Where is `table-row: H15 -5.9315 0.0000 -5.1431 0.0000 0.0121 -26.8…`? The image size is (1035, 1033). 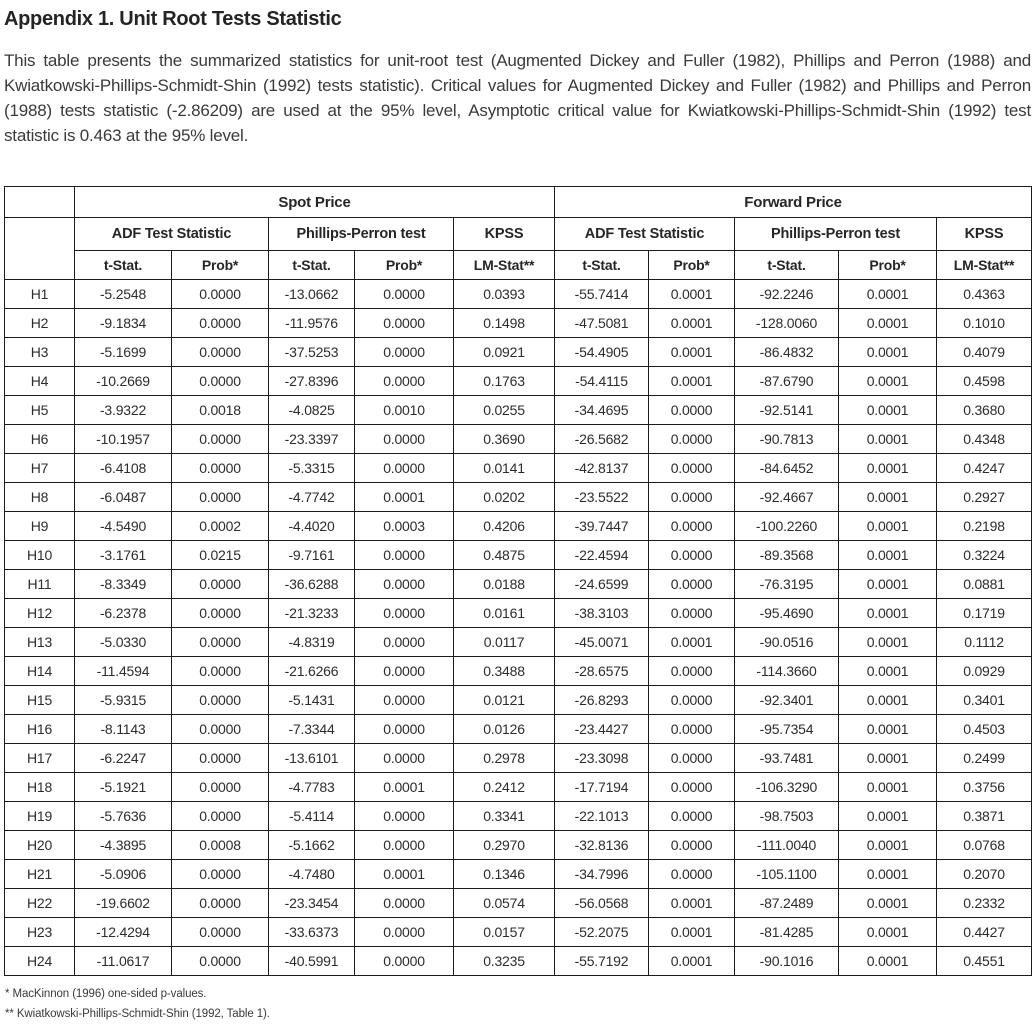 table-row: H15 -5.9315 0.0000 -5.1431 0.0000 0.0121 -26.8… is located at coordinates (518, 700).